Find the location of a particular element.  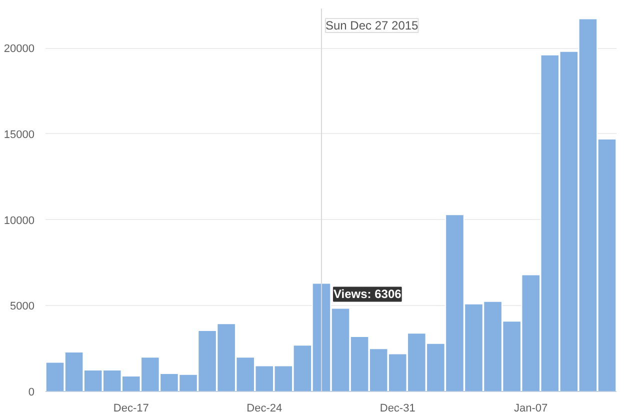

y-tick-label: 10000 is located at coordinates (19, 220).